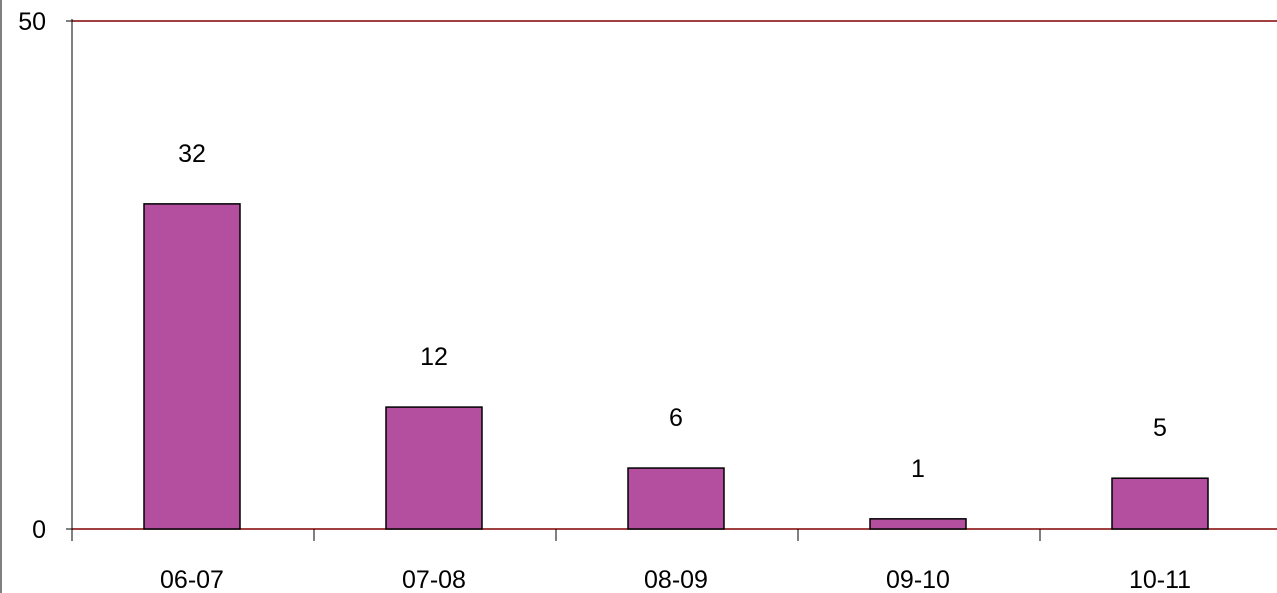  I want to click on x-tick-label-09-10: 09-10, so click(918, 579).